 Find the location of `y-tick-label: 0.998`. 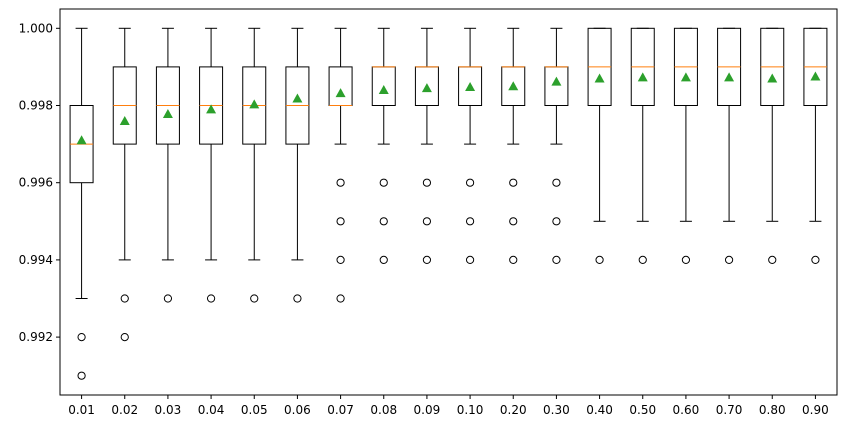

y-tick-label: 0.998 is located at coordinates (36, 106).